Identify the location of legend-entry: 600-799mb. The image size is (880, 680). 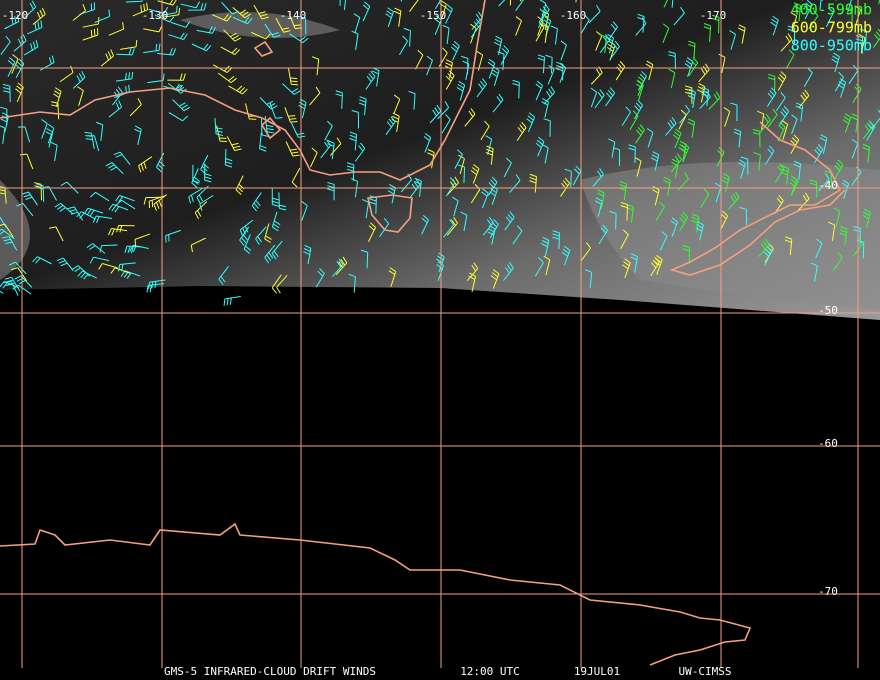
(831, 28).